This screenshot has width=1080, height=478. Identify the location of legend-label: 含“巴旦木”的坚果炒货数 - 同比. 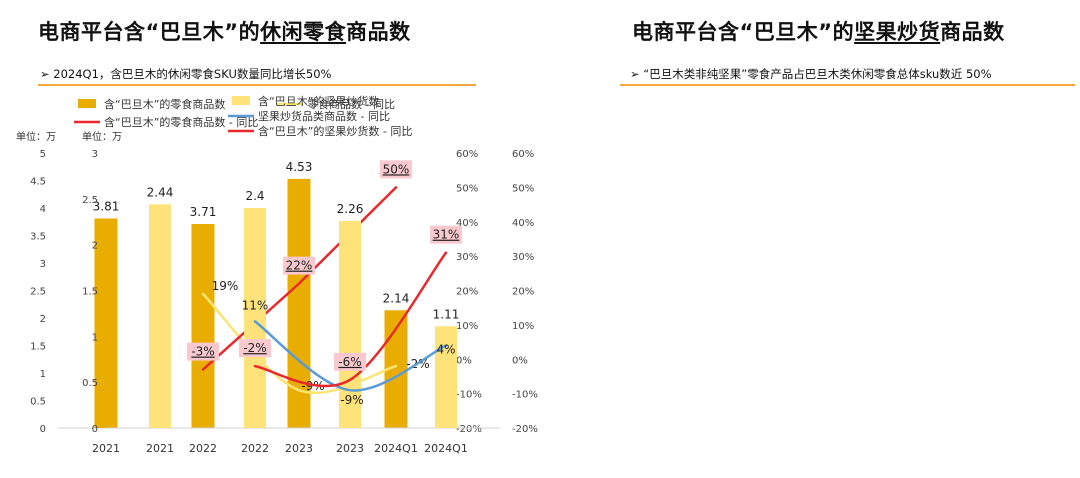
(335, 131).